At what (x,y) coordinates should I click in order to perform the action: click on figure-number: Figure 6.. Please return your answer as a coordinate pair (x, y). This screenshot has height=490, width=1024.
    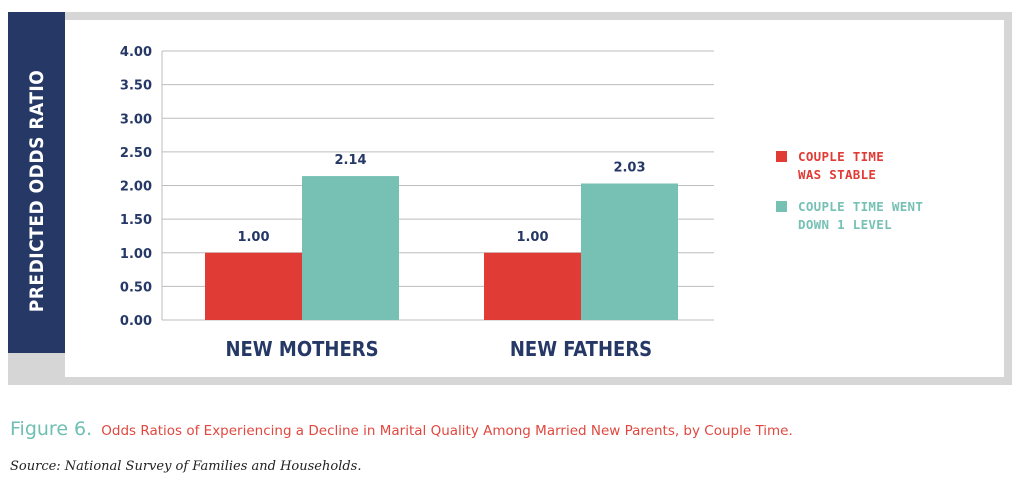
    Looking at the image, I should click on (51, 429).